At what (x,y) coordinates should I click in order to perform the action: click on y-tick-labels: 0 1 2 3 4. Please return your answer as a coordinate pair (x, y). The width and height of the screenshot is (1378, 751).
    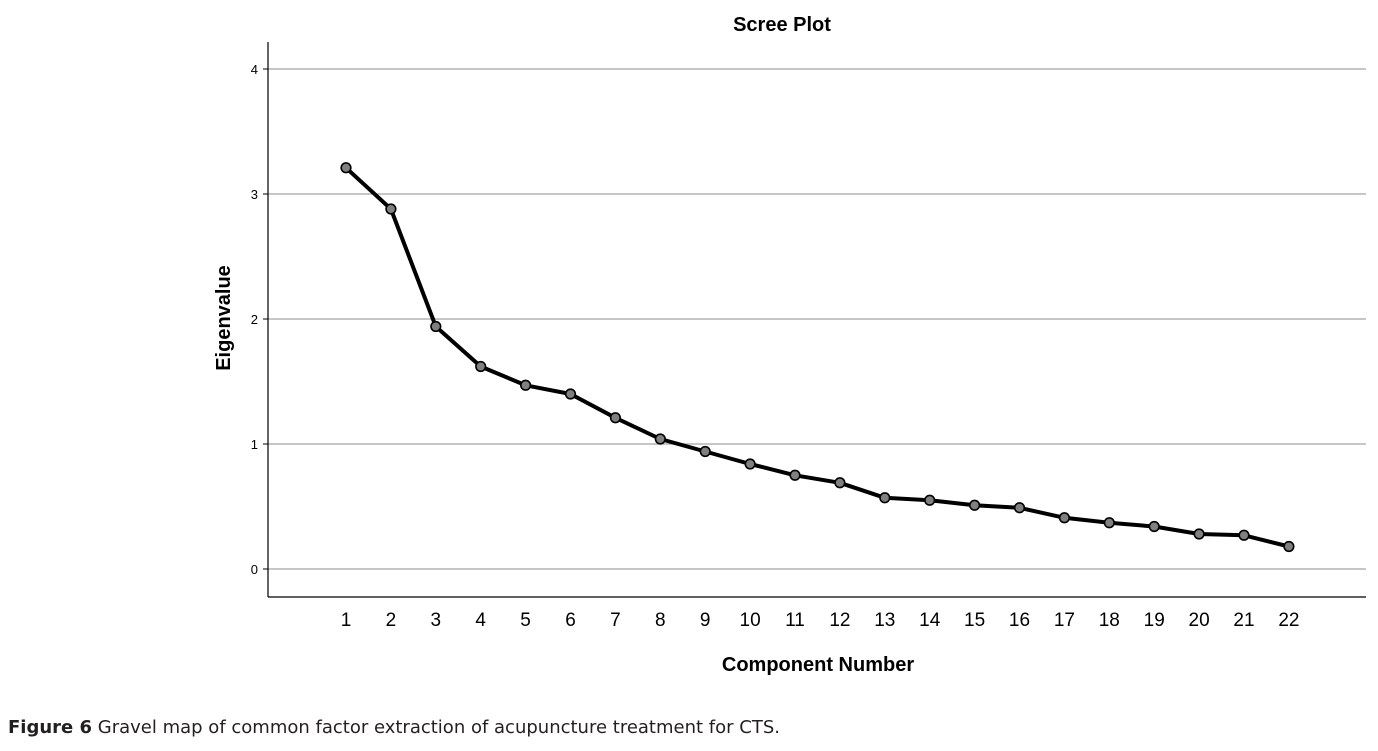
    Looking at the image, I should click on (259, 319).